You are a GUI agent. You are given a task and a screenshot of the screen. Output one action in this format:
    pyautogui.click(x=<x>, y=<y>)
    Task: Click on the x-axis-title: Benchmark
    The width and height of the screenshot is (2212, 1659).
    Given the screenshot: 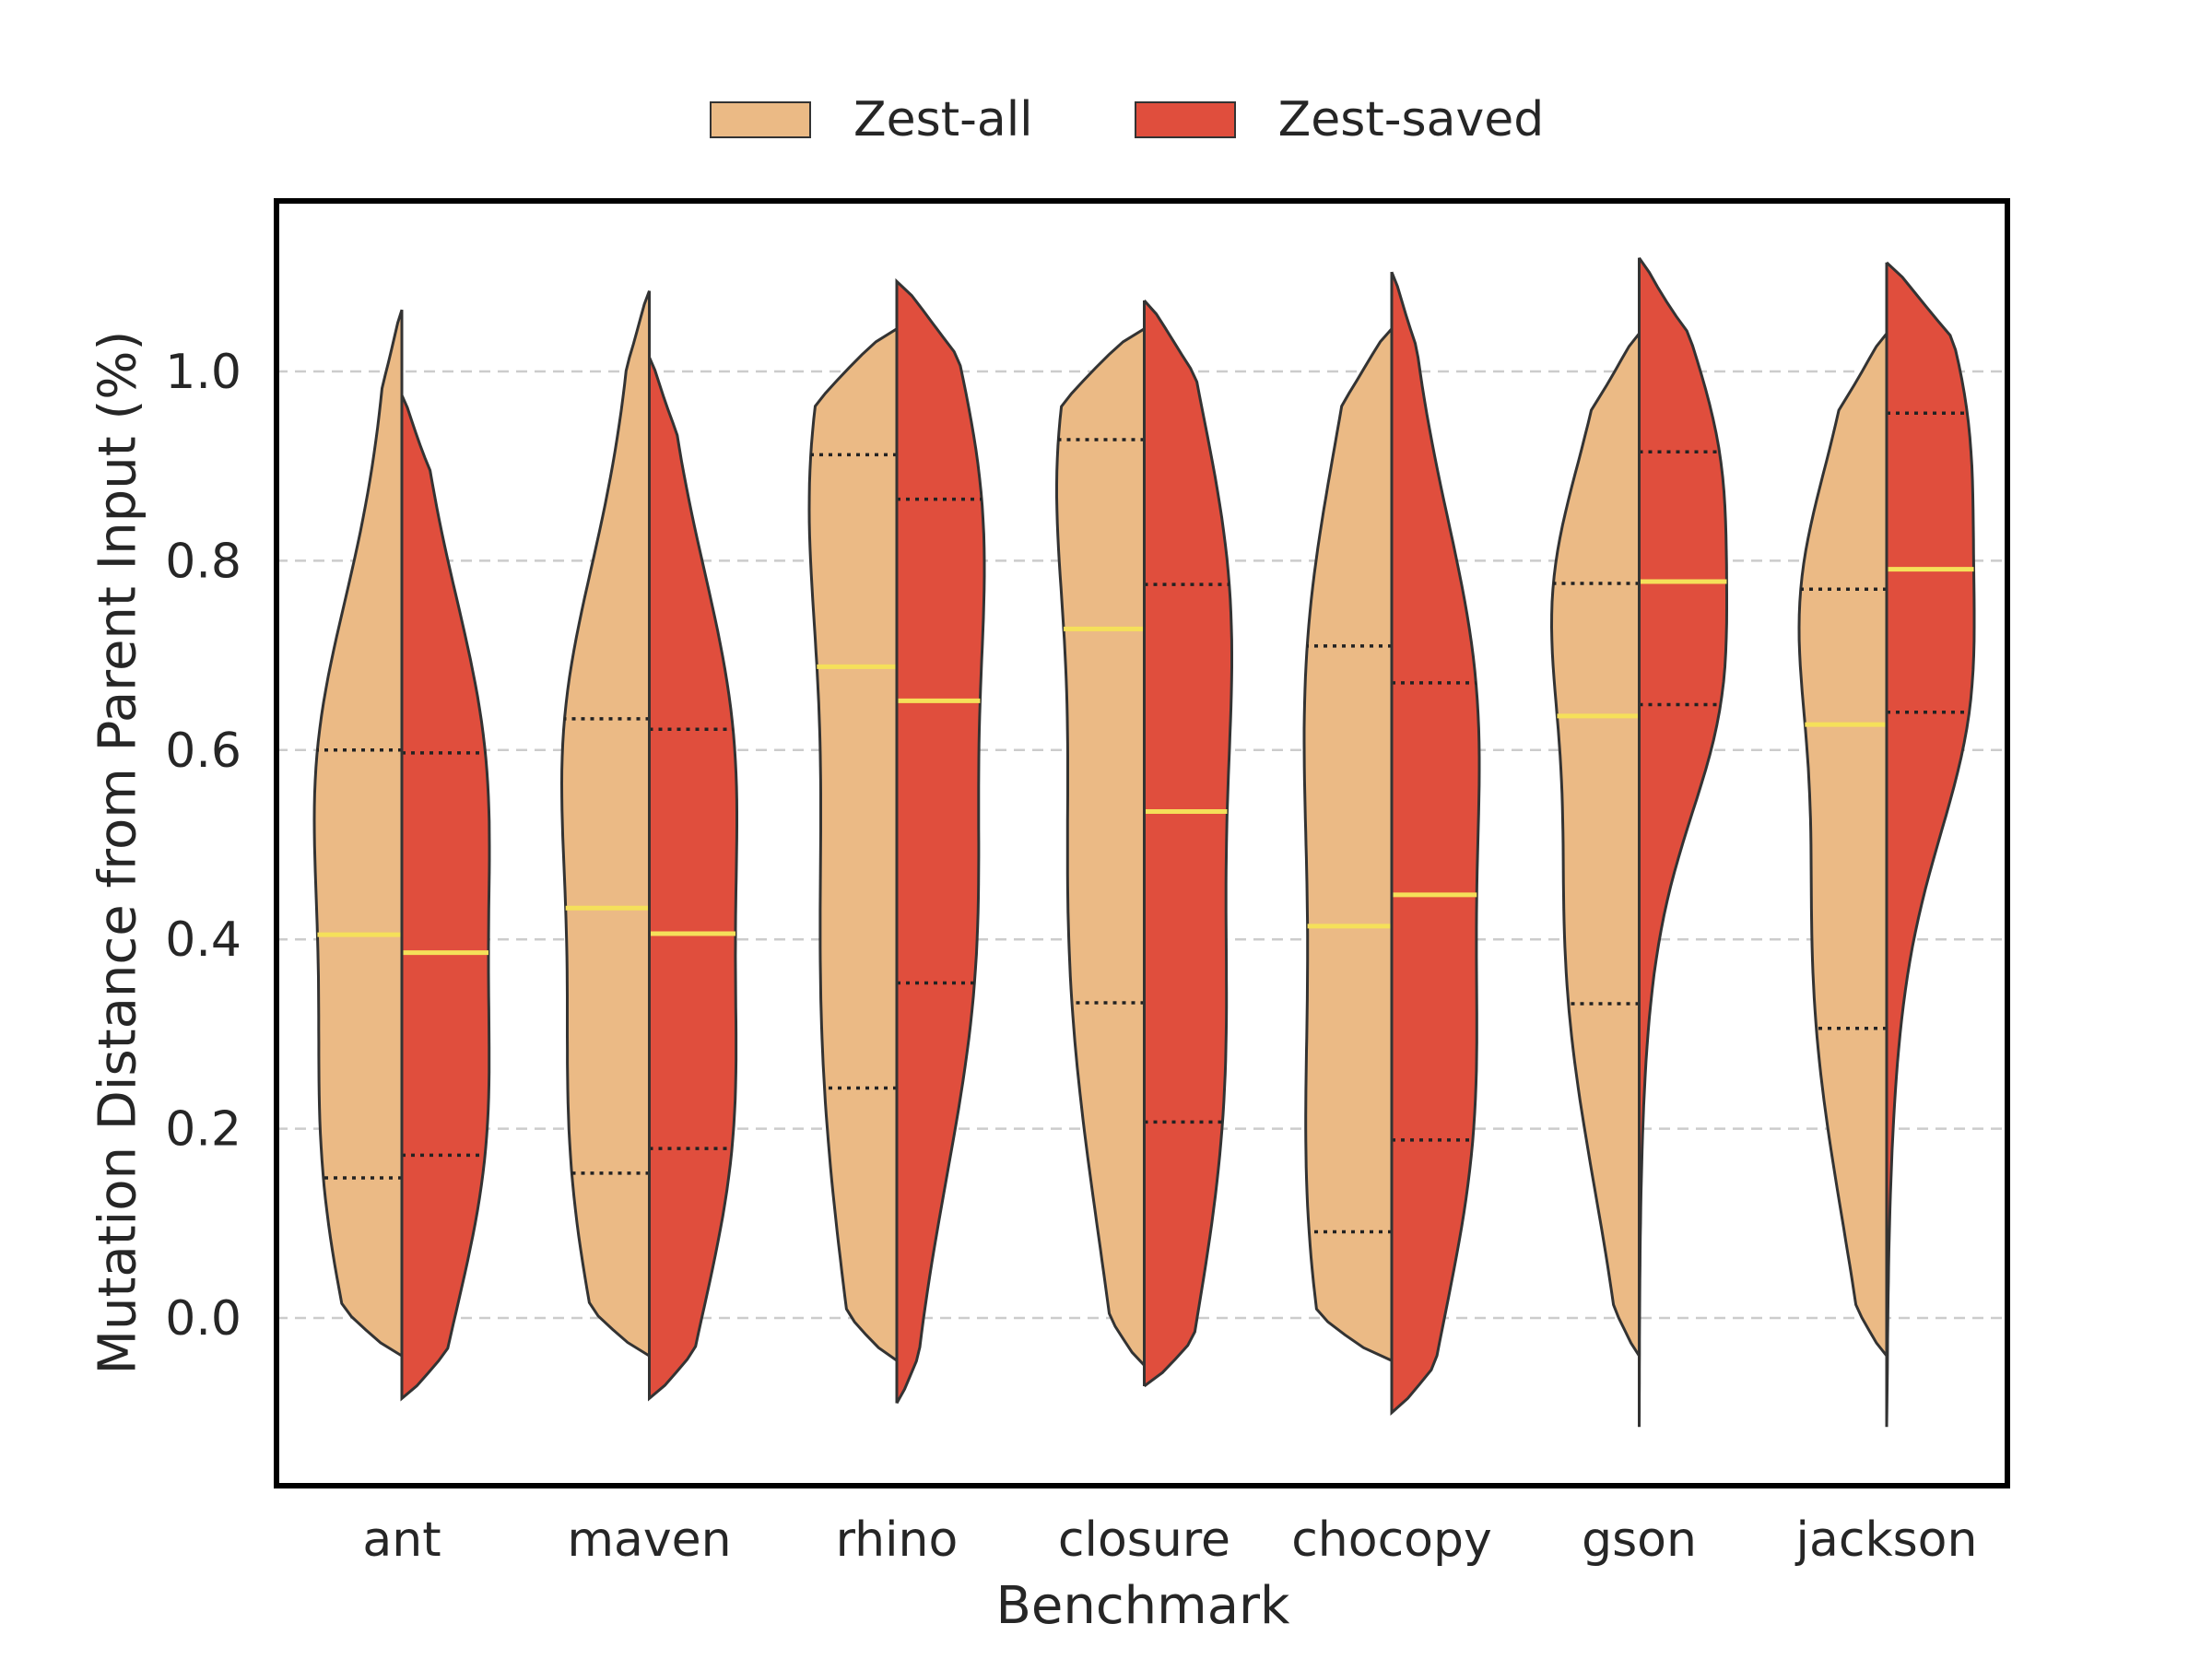 What is the action you would take?
    pyautogui.click(x=1142, y=1606)
    